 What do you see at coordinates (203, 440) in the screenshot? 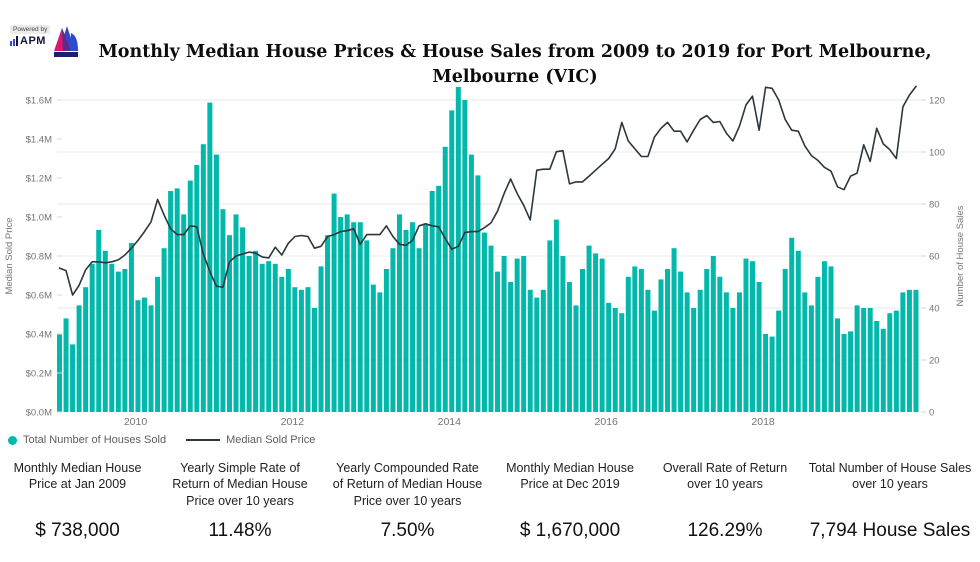
I see `legend-line-icon` at bounding box center [203, 440].